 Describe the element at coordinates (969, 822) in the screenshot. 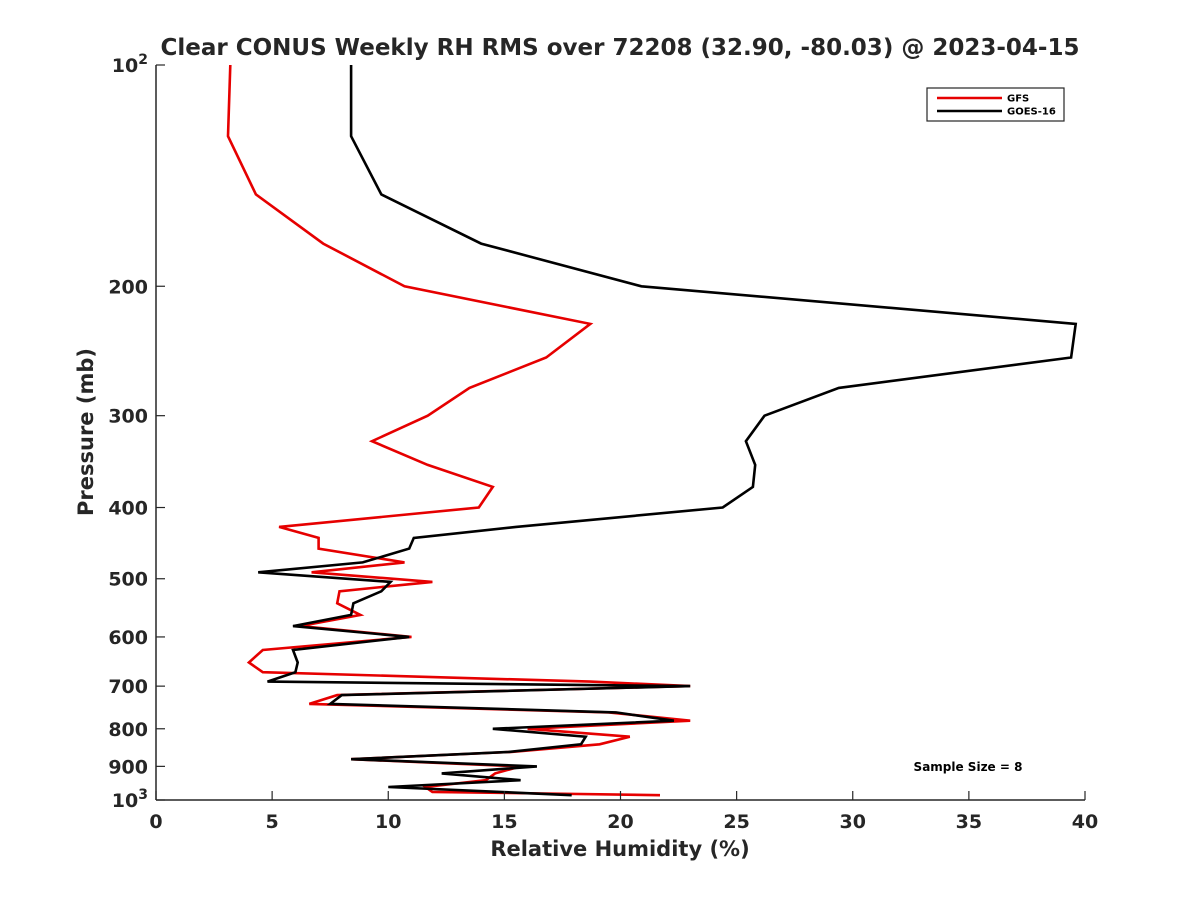

I see `x-tick-label: 35` at that location.